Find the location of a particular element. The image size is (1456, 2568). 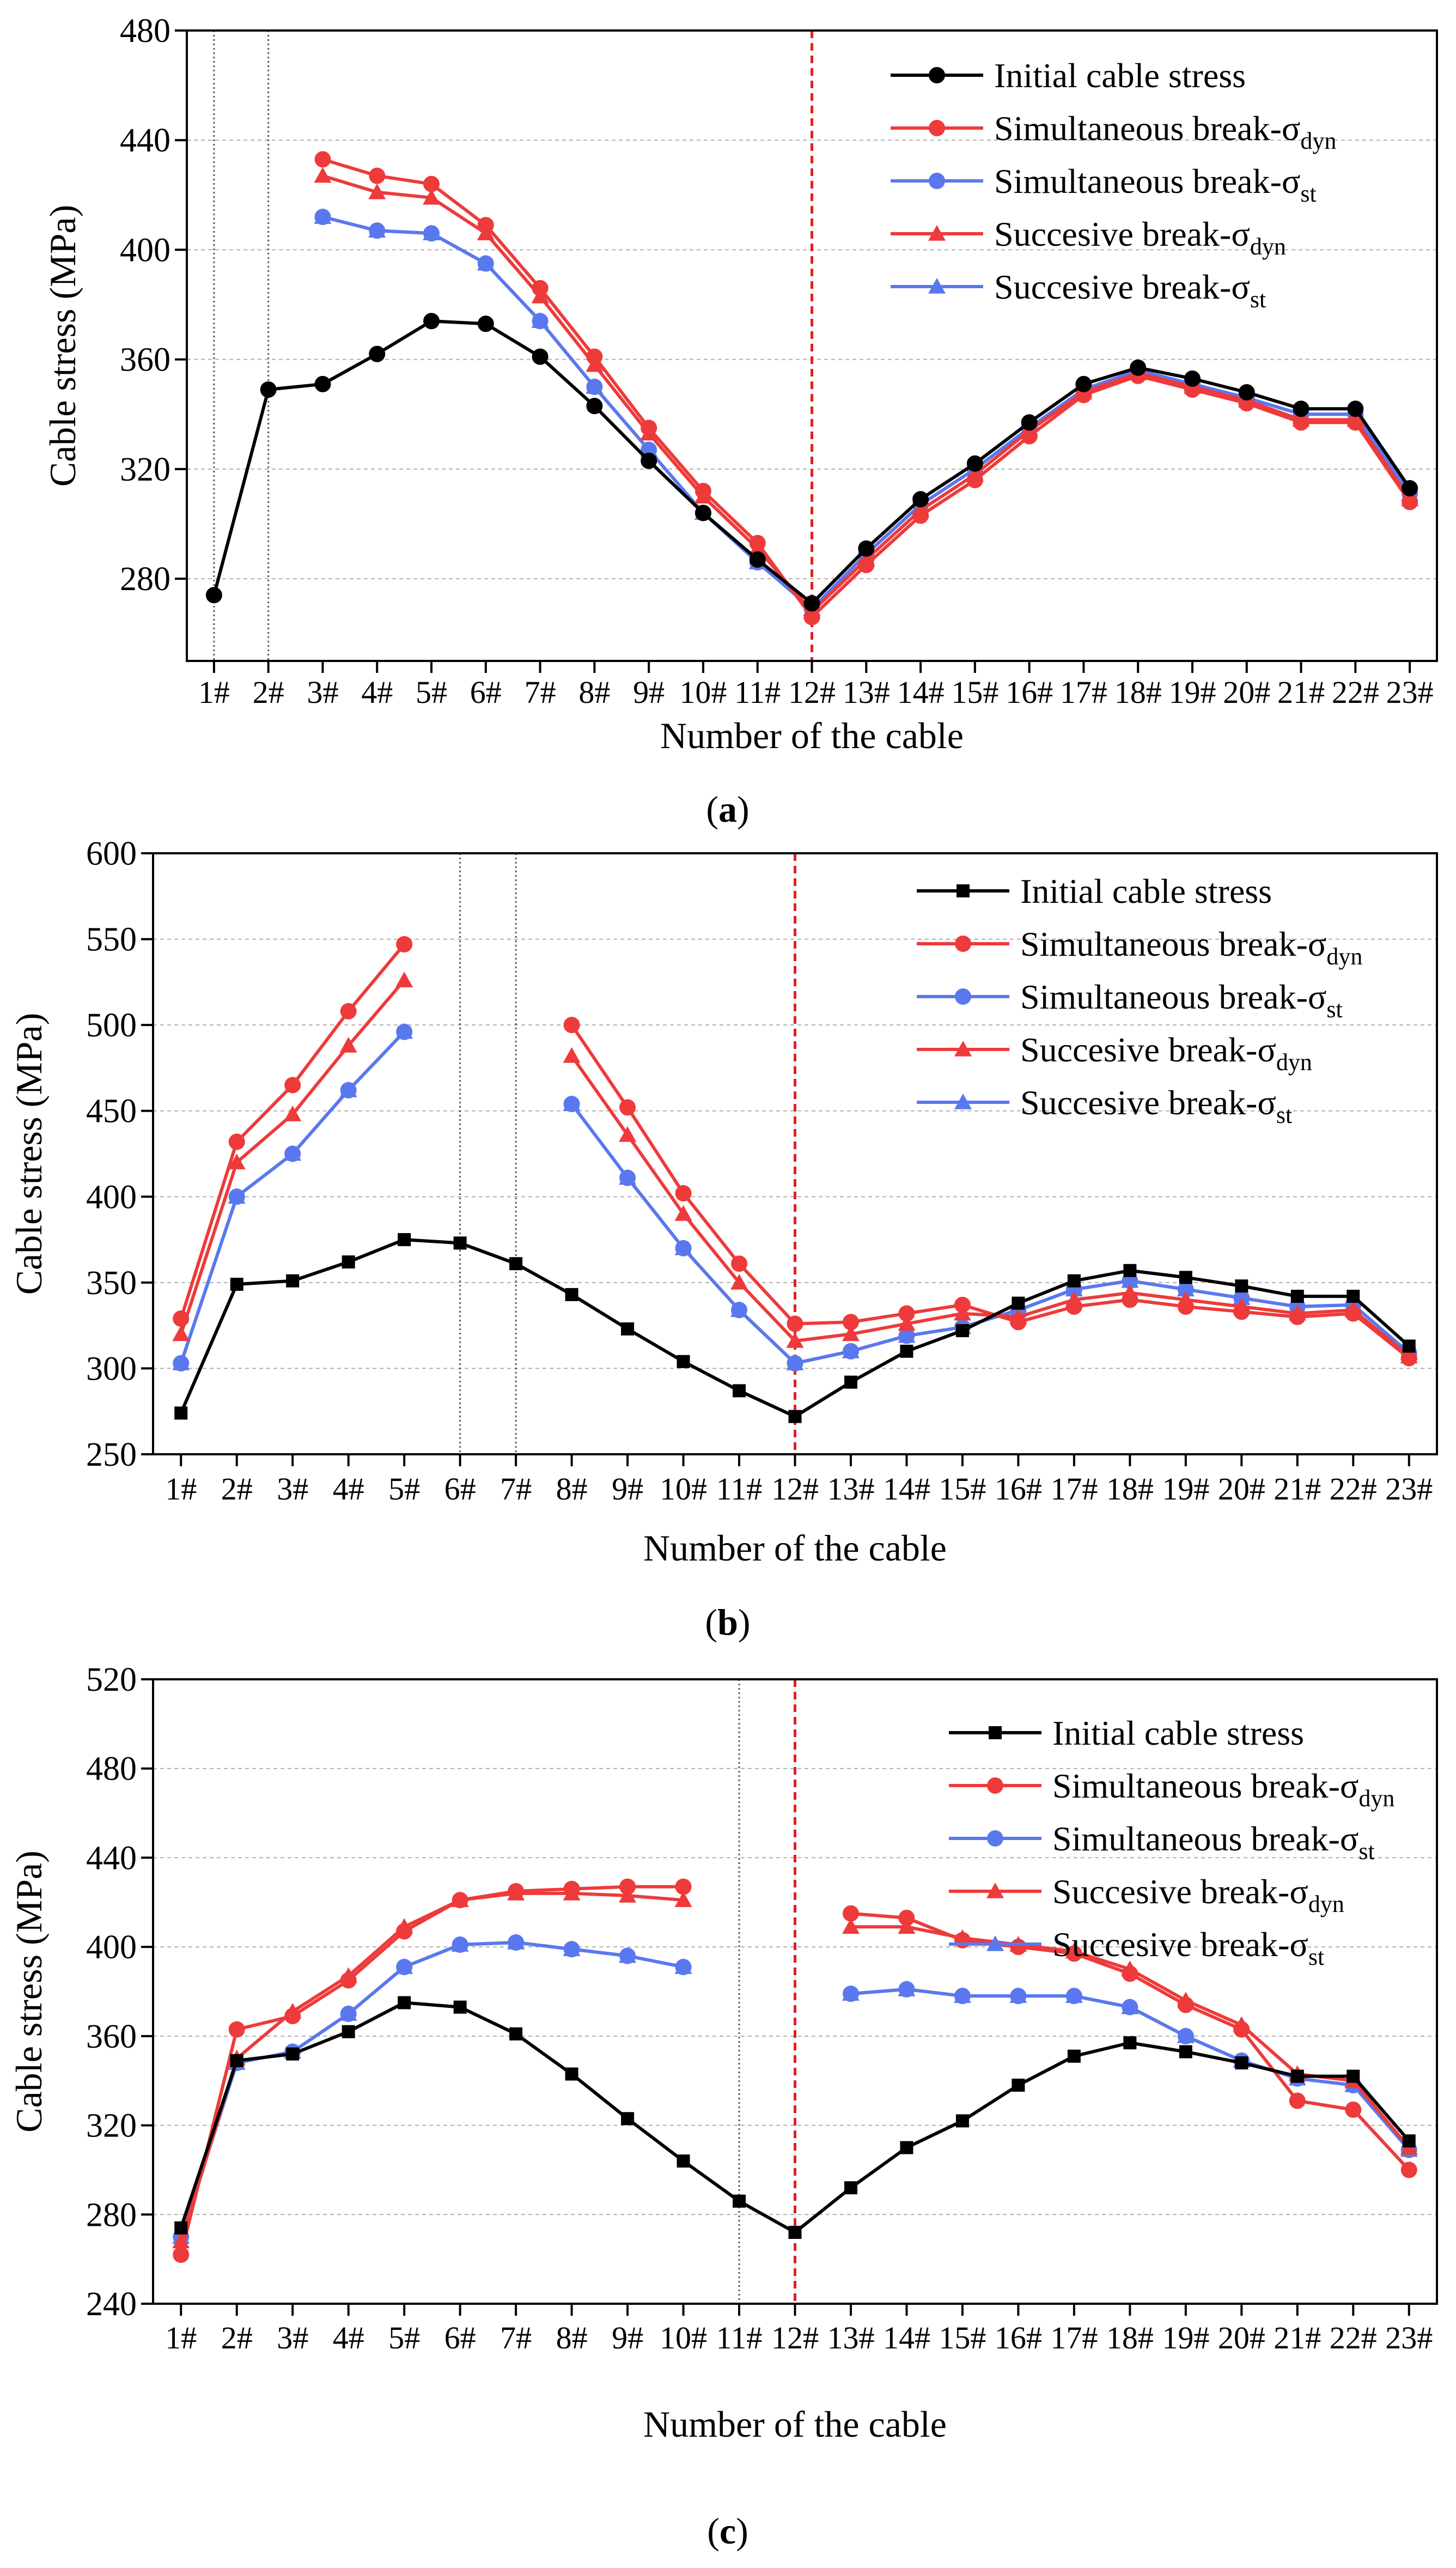

legend-label: Succesive break-σst is located at coordinates (1188, 1948).